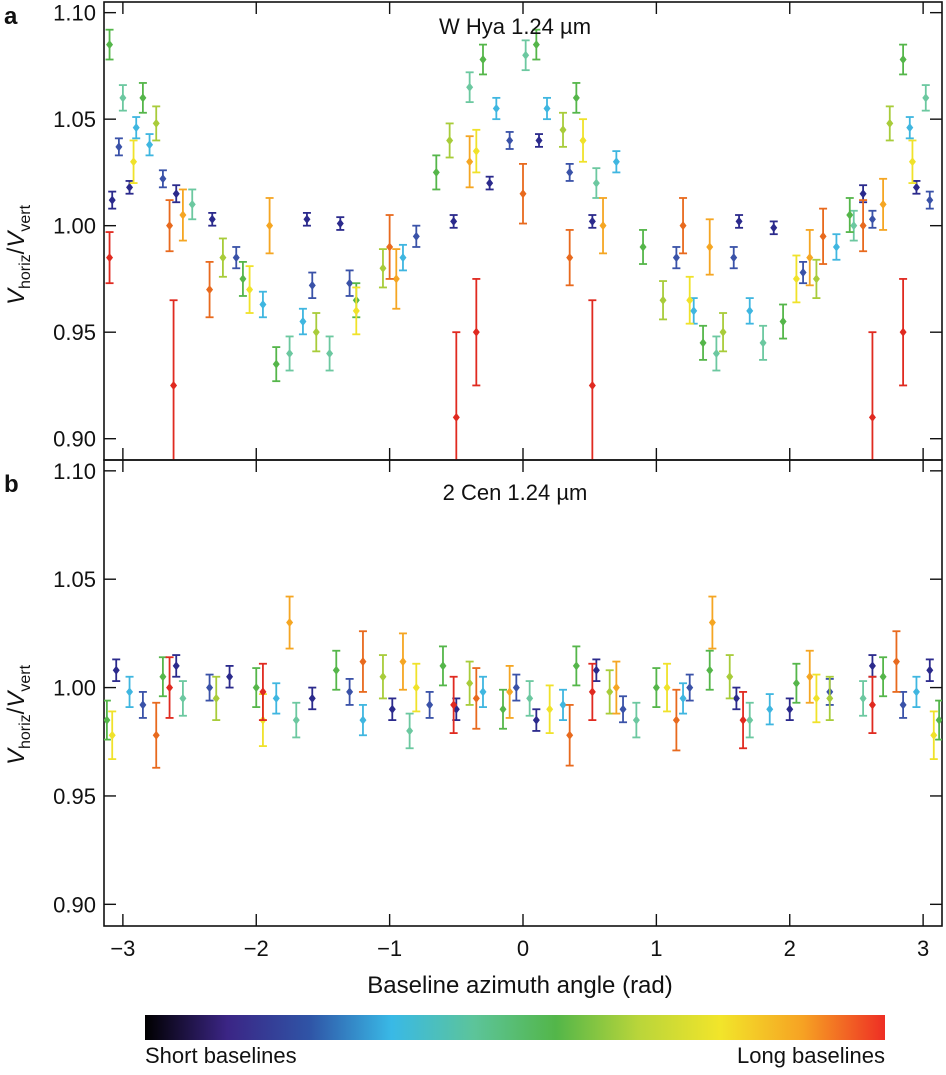  What do you see at coordinates (523, 682) in the screenshot?
I see `data-marks-b` at bounding box center [523, 682].